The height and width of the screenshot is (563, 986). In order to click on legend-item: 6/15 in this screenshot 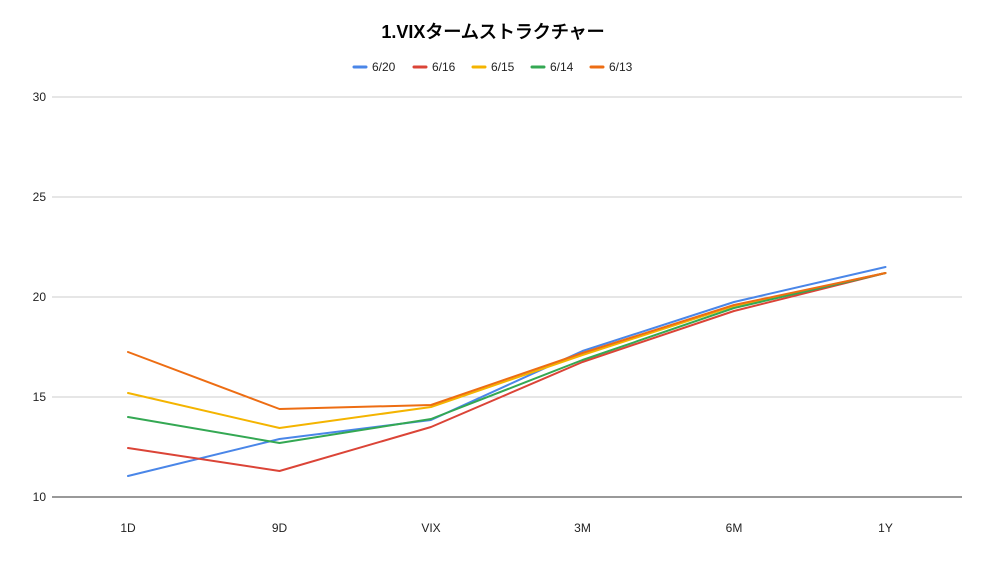, I will do `click(493, 67)`.